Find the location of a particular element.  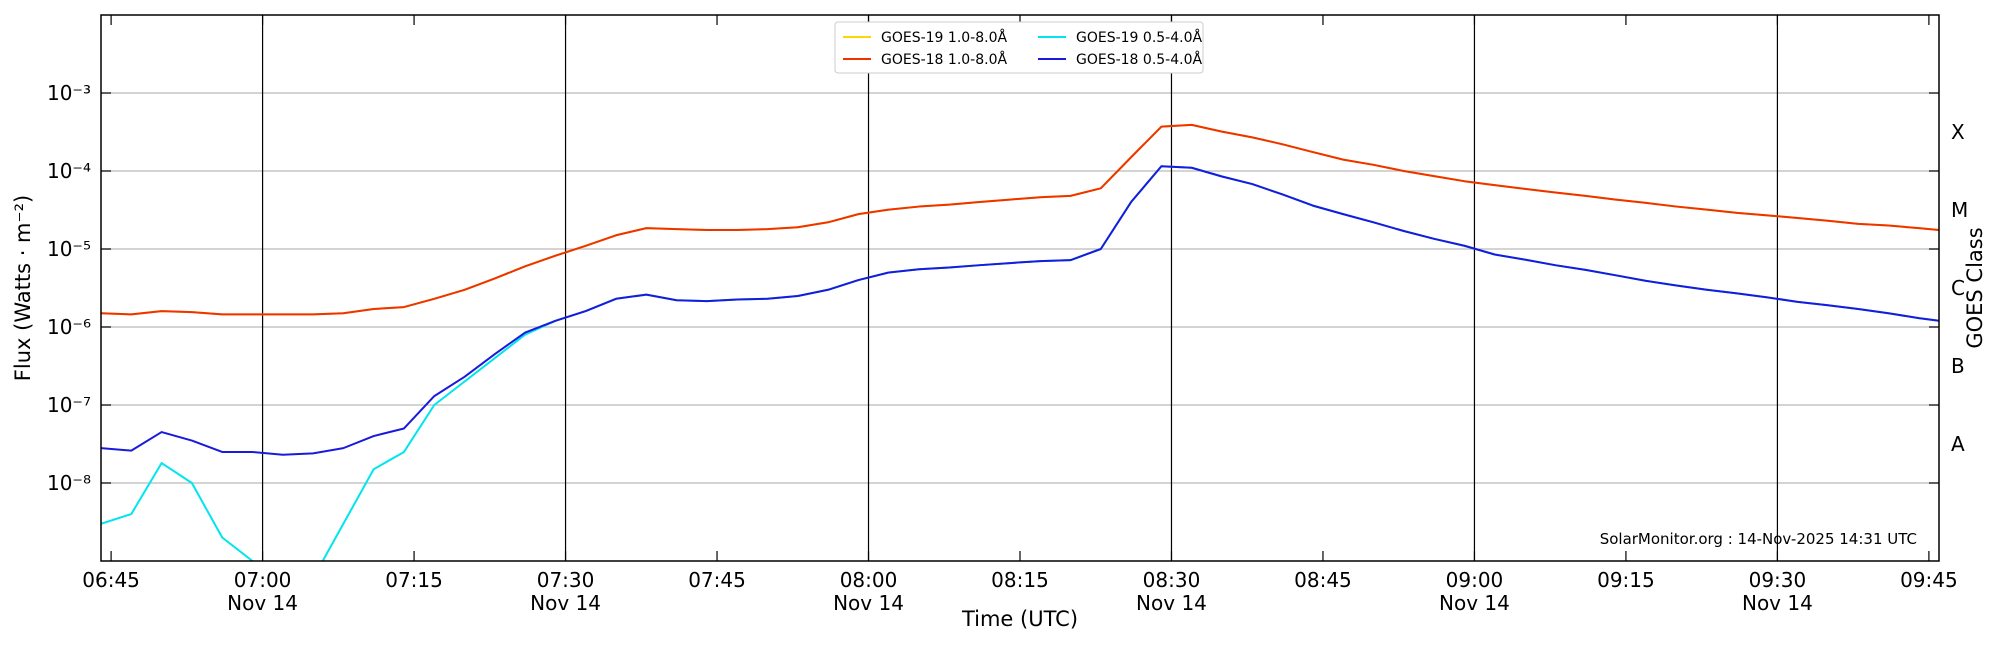

x-tick-label: 08:00 is located at coordinates (869, 580).